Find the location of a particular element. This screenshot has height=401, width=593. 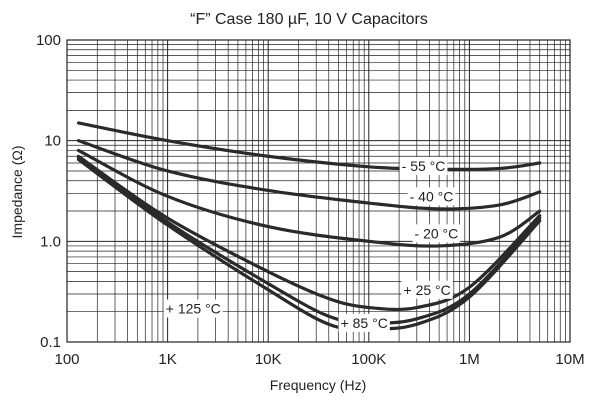

series-label-3: + 25 °C is located at coordinates (427, 289).